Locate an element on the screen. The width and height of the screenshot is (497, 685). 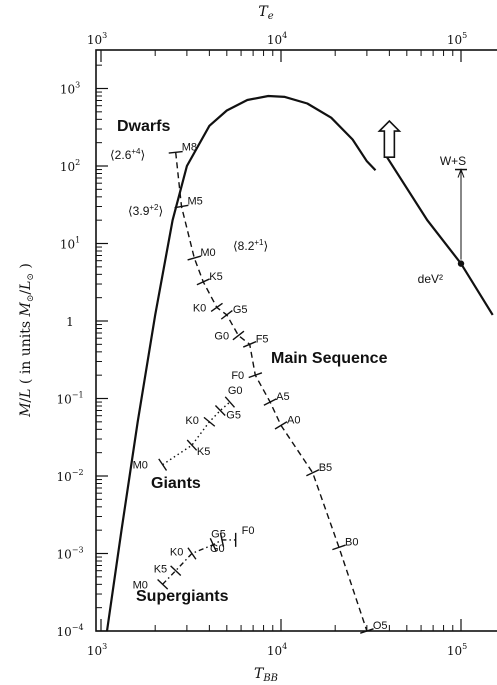
region-label-supergiants: Supergiants is located at coordinates (182, 596).